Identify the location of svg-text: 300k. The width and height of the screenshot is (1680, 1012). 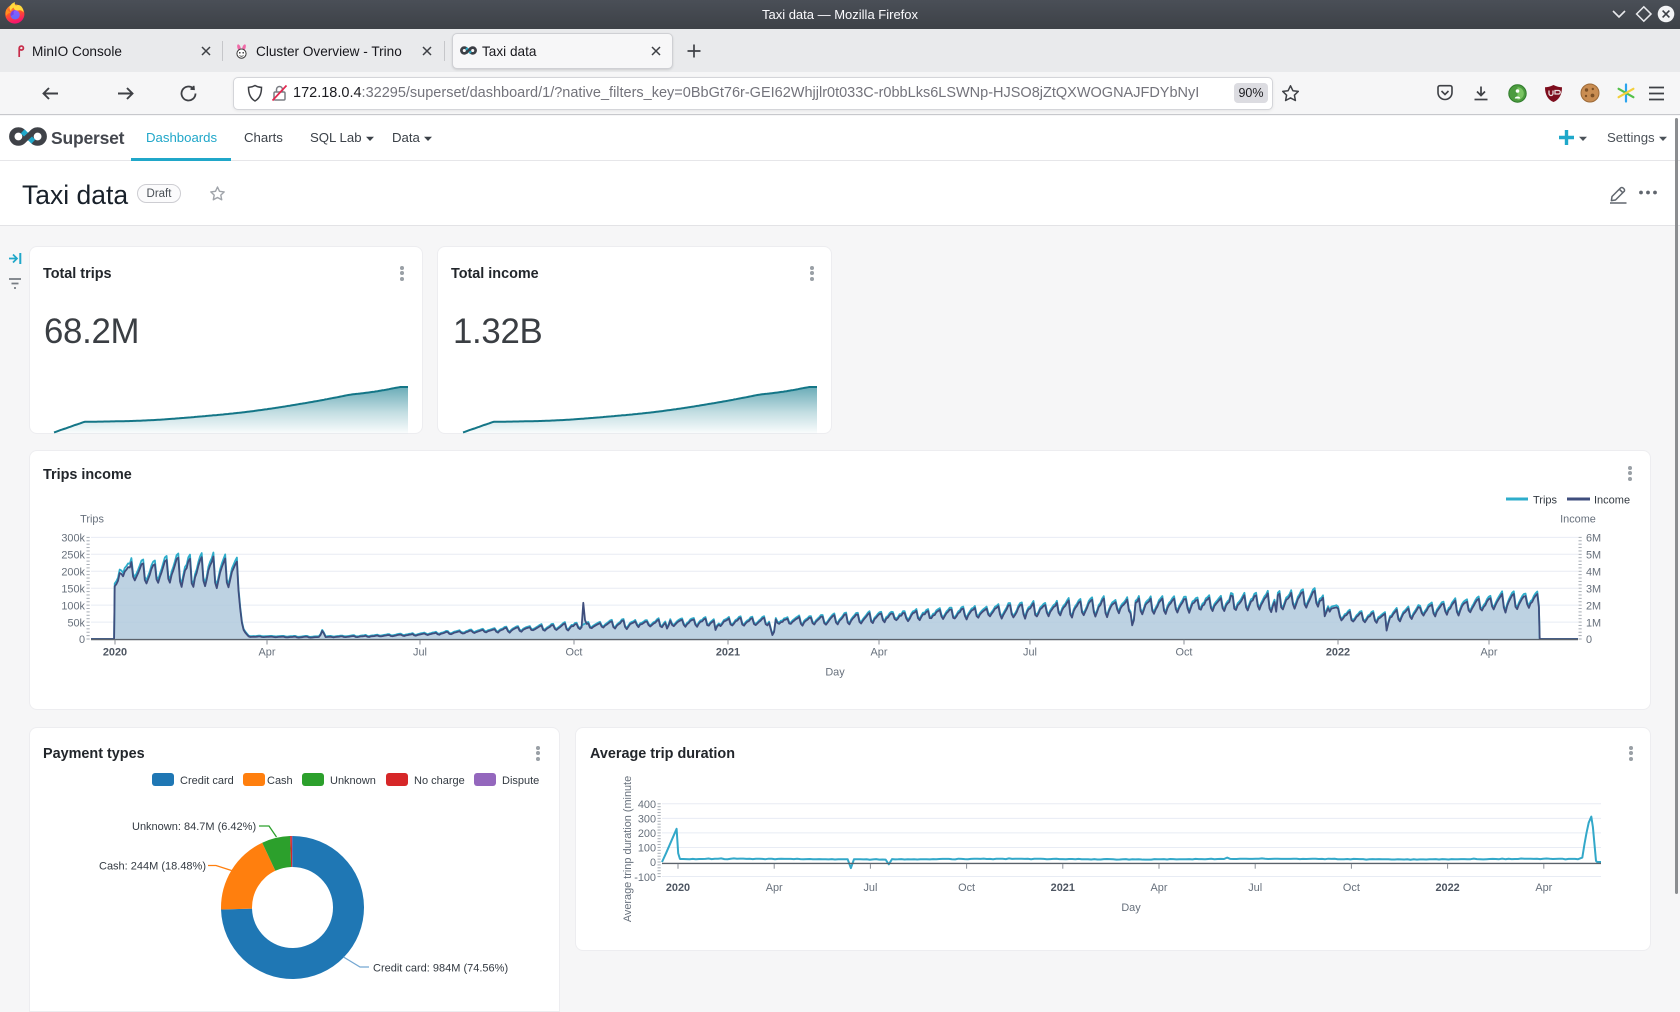
(73, 539).